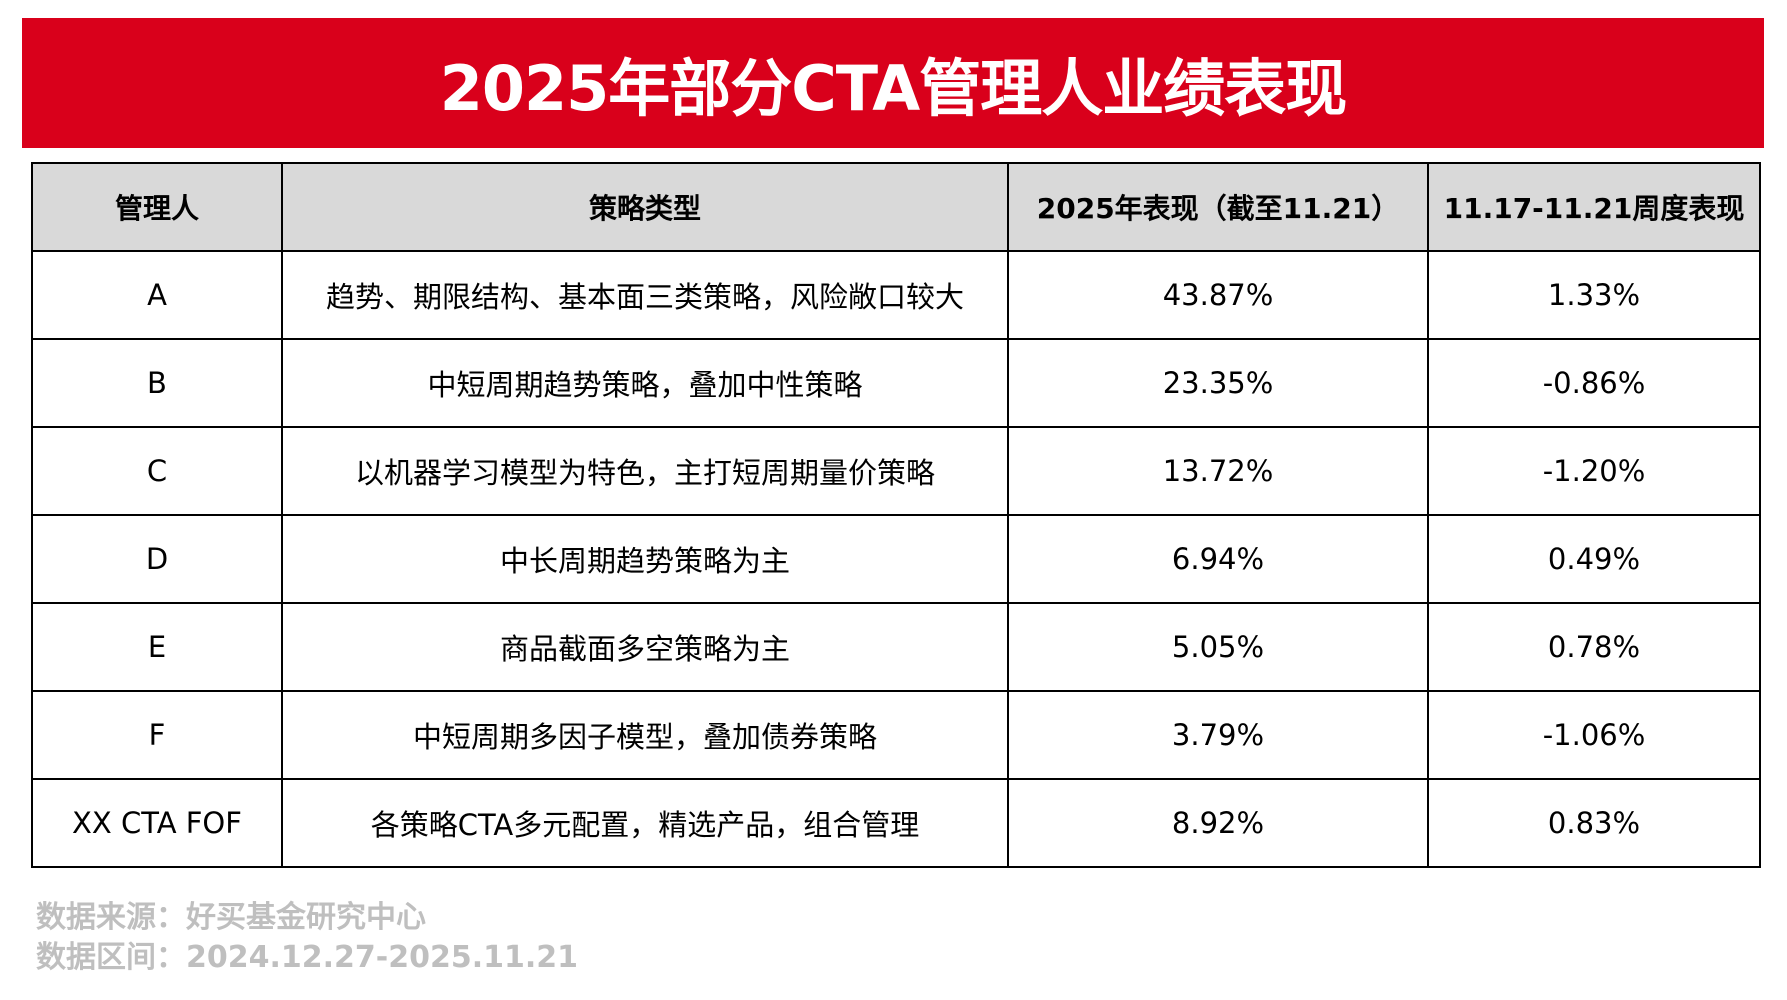 The image size is (1787, 1000). What do you see at coordinates (645, 295) in the screenshot?
I see `cell-strategy: 趋势、期限结构、基本面三类策略，风险敞口较大` at bounding box center [645, 295].